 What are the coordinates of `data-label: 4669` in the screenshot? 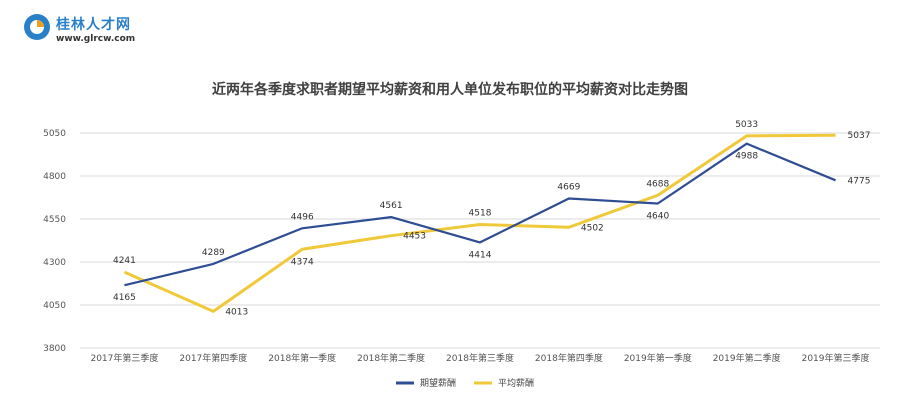 It's located at (568, 188).